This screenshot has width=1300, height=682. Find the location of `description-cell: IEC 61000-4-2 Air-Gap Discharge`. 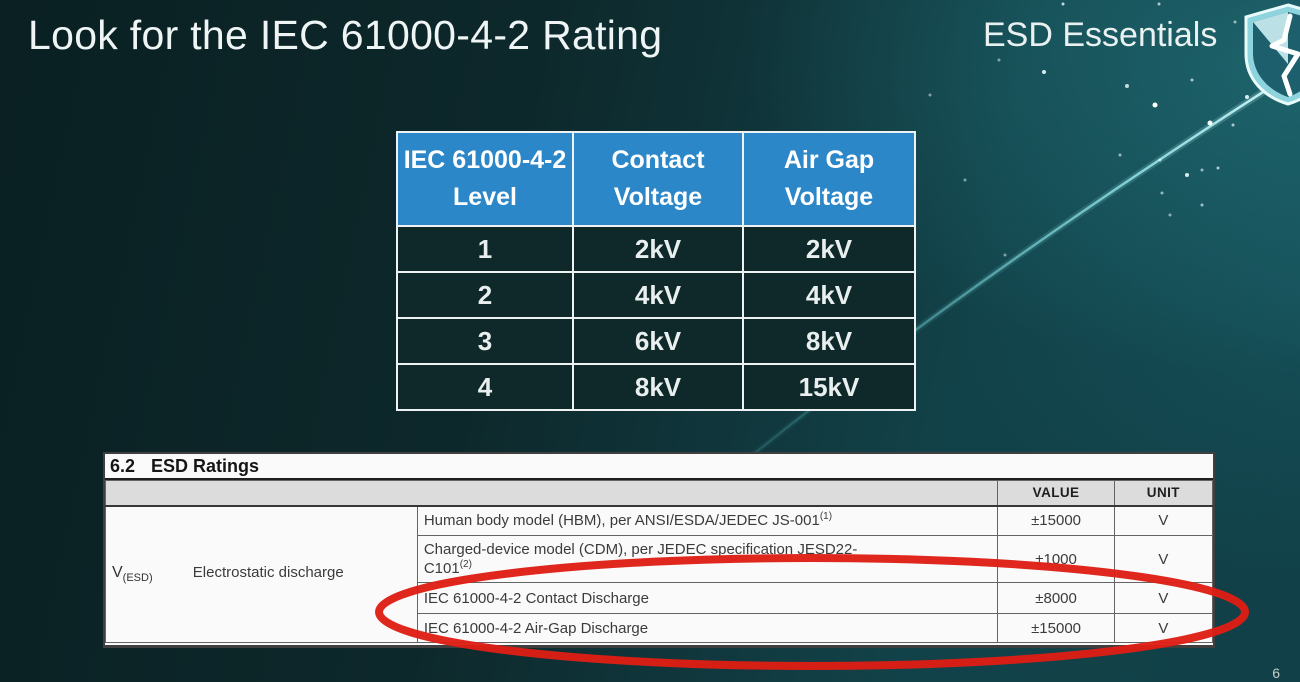

description-cell: IEC 61000-4-2 Air-Gap Discharge is located at coordinates (707, 628).